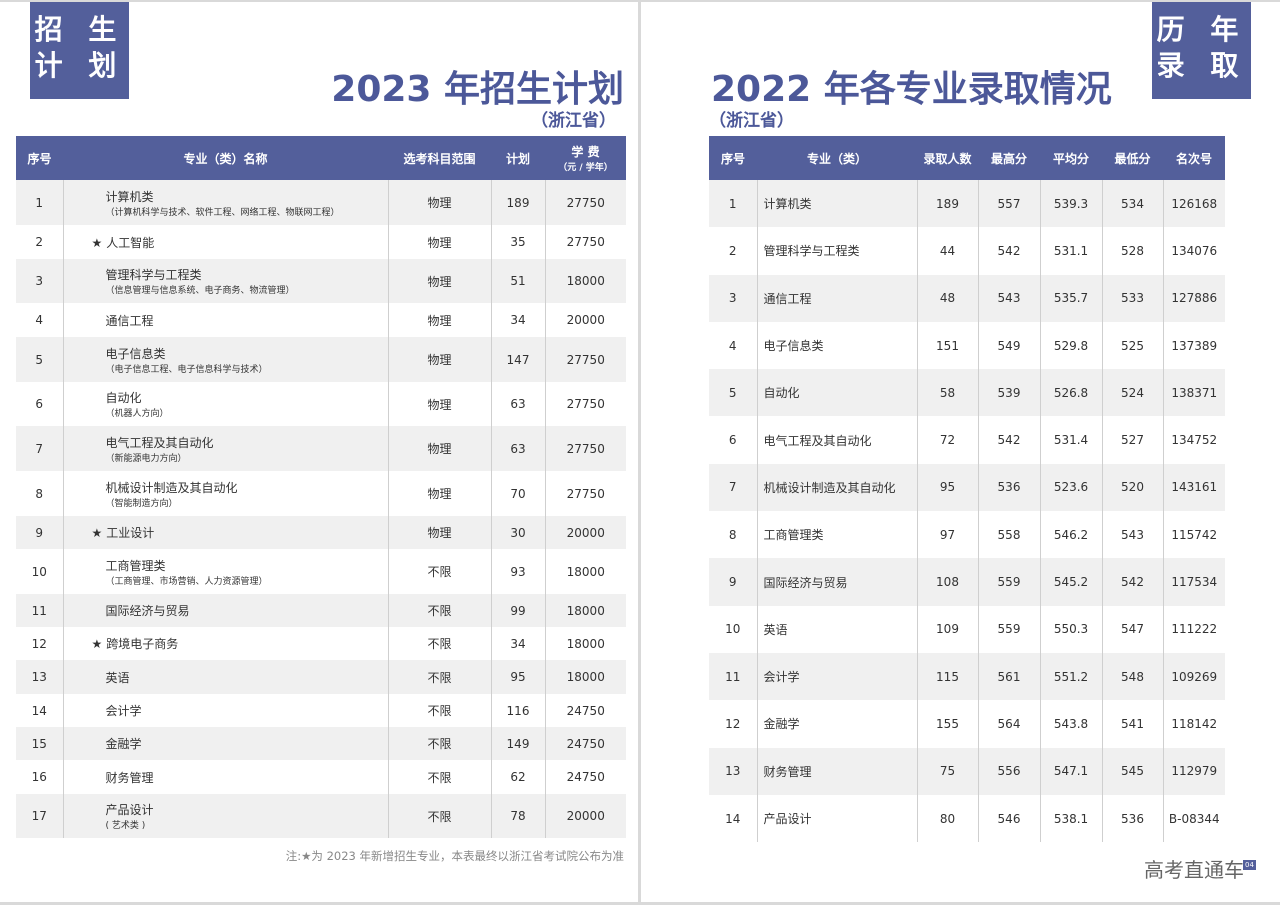  I want to click on seq-cell: 14, so click(39, 710).